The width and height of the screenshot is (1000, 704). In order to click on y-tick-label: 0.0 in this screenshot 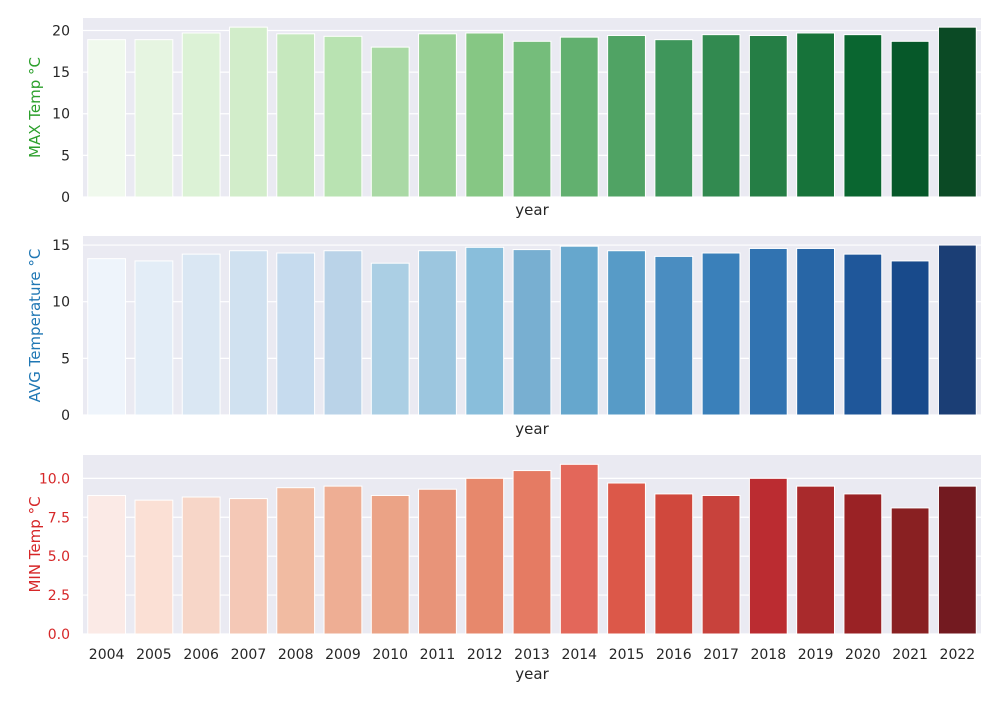, I will do `click(59, 635)`.